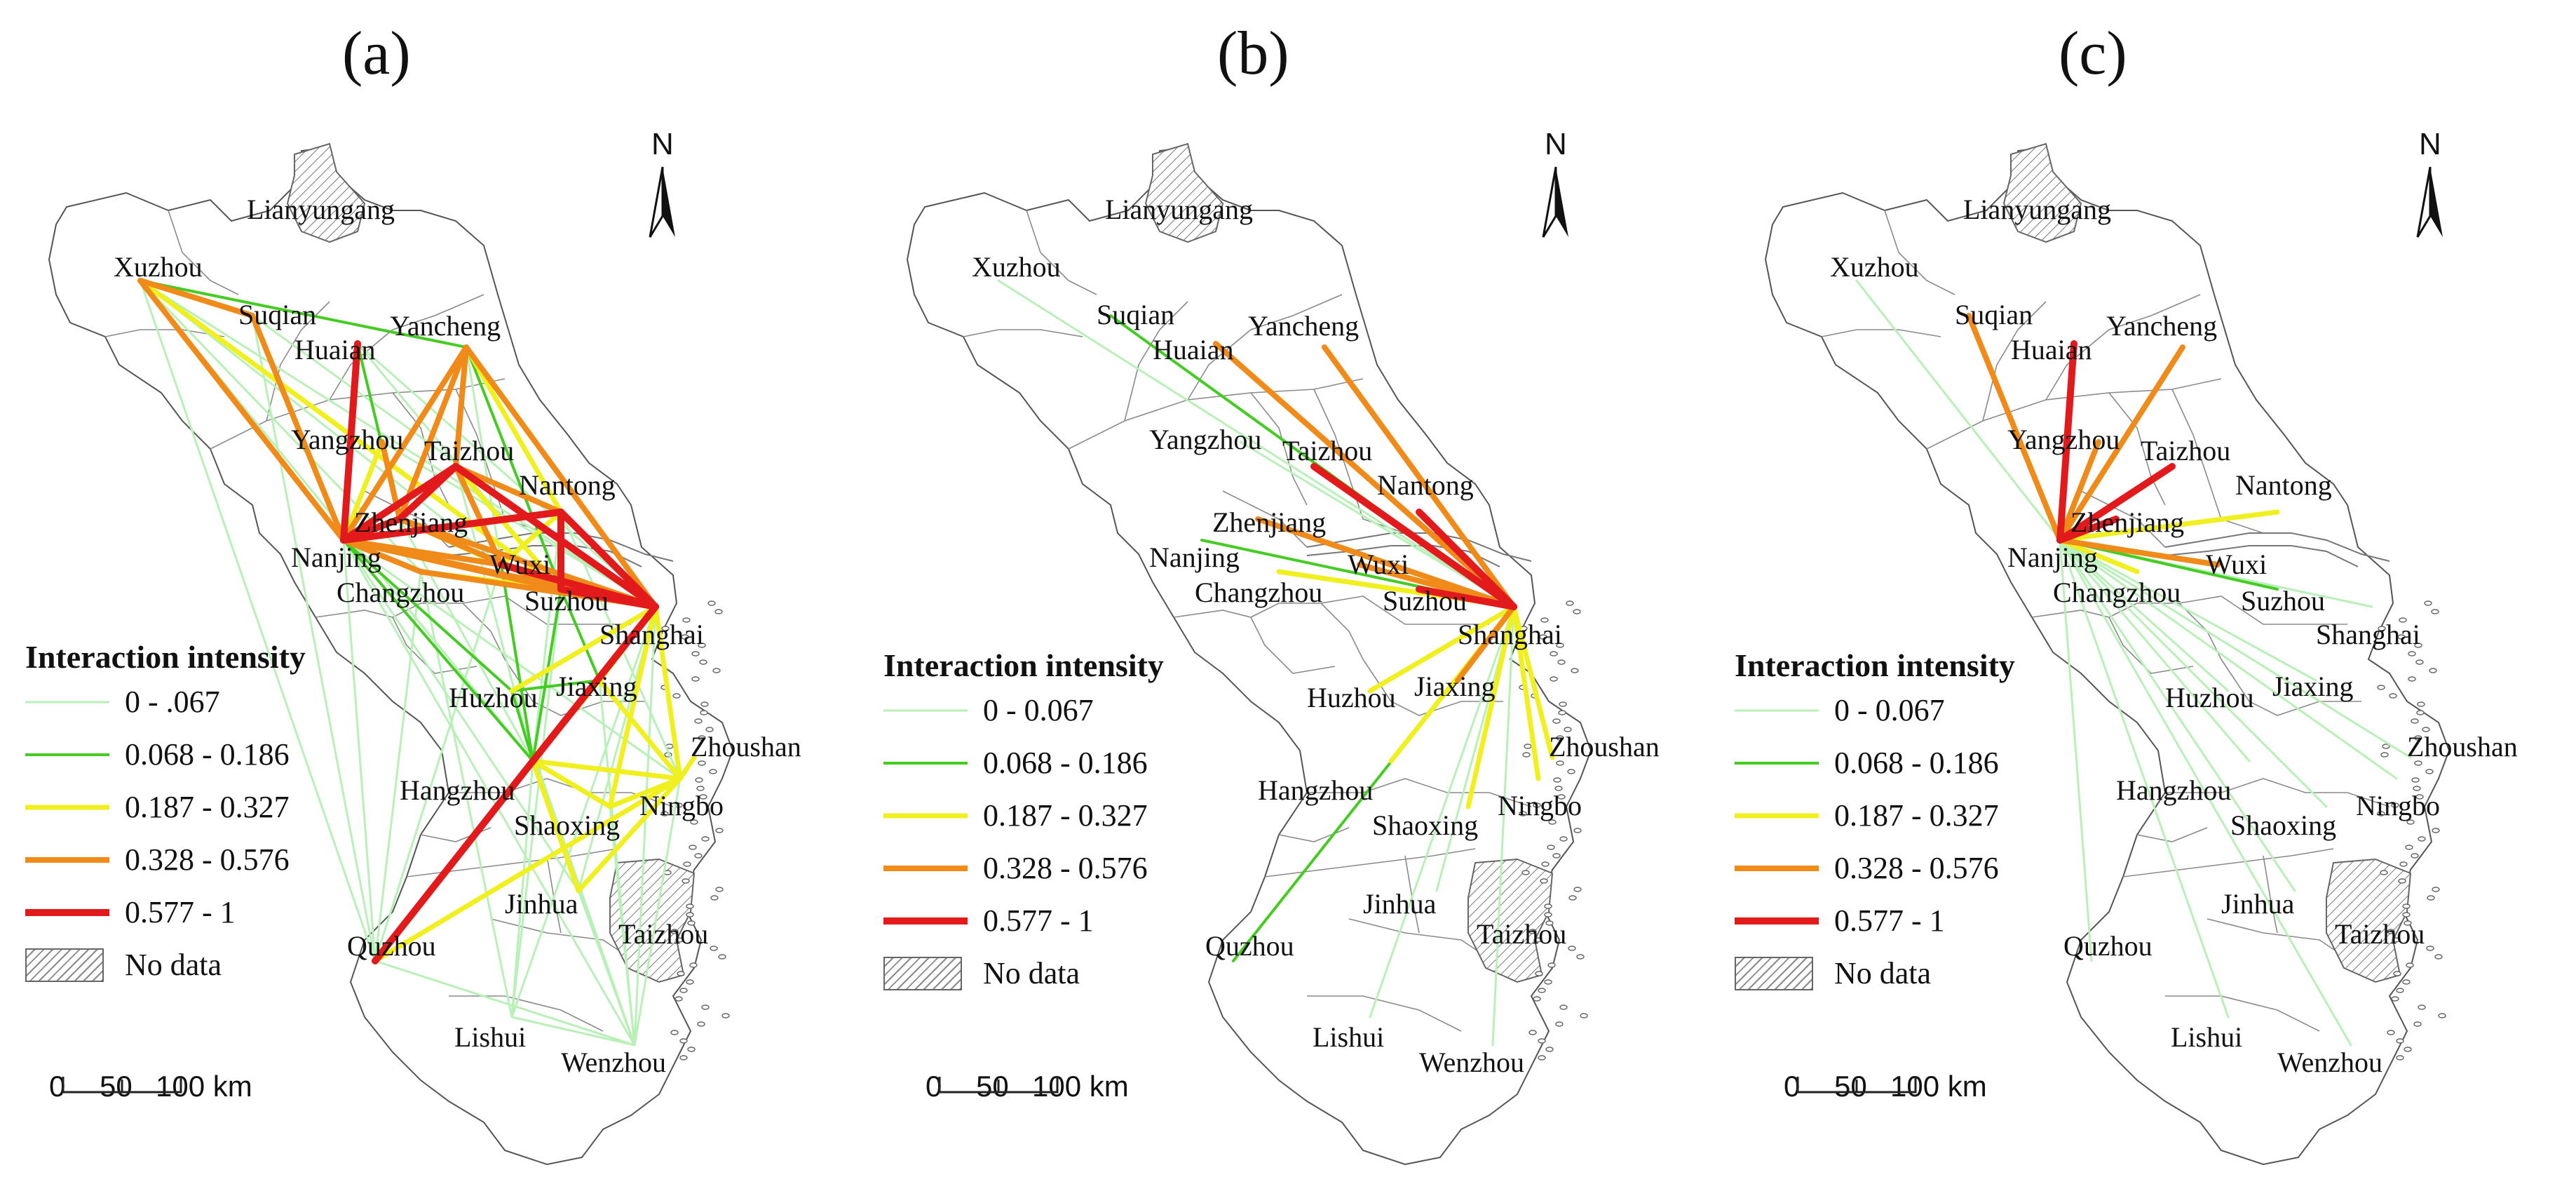 This screenshot has height=1177, width=2576. Describe the element at coordinates (1135, 314) in the screenshot. I see `city-label: Suqian` at that location.